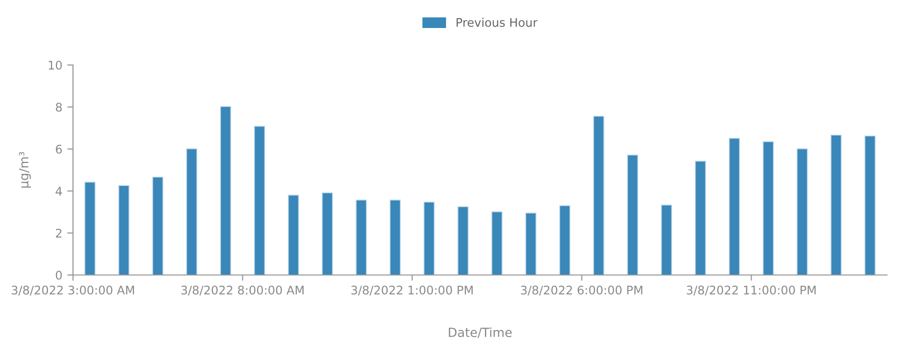 The image size is (904, 341). What do you see at coordinates (59, 107) in the screenshot?
I see `y-tick-label: 8` at bounding box center [59, 107].